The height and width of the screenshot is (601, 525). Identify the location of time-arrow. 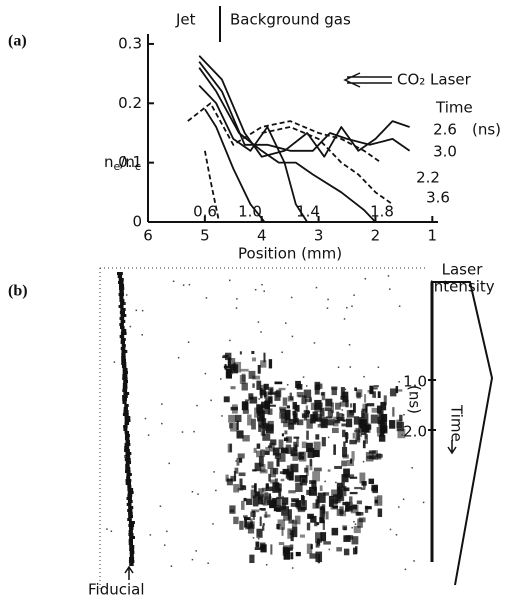
(452, 447).